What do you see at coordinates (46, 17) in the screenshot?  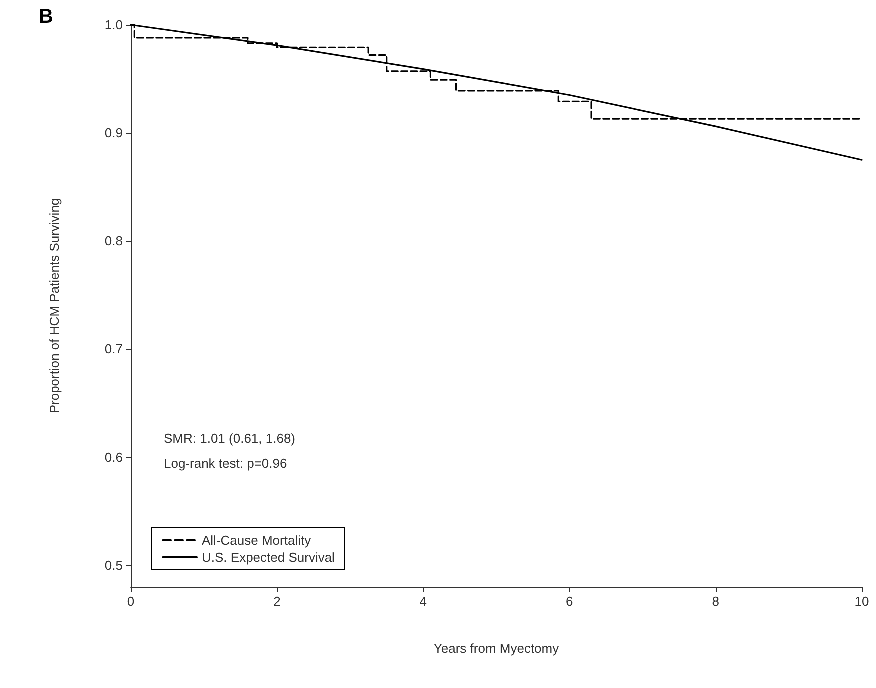 I see `chart-title: B` at bounding box center [46, 17].